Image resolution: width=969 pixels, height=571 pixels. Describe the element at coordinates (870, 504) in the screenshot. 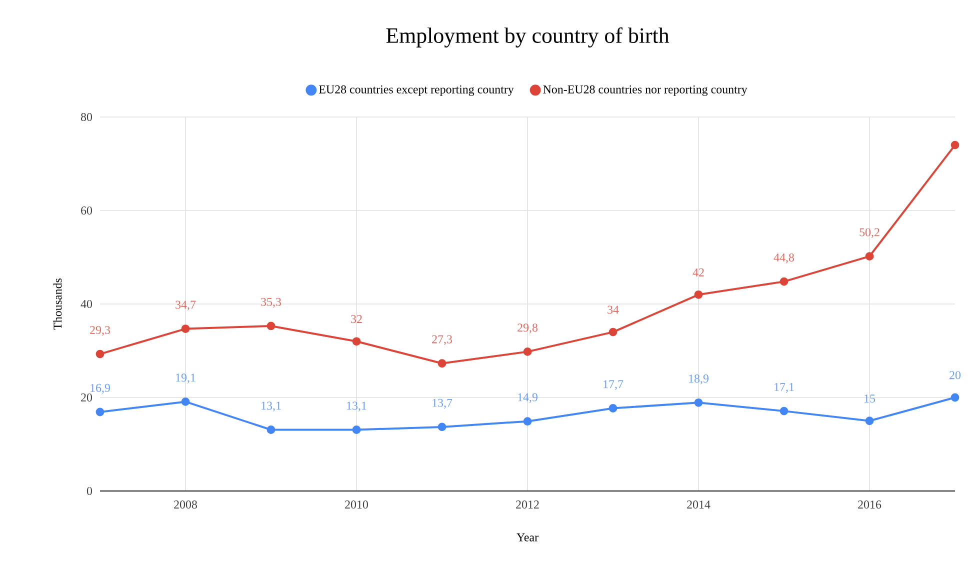

I see `x-tick-label: 2016` at that location.